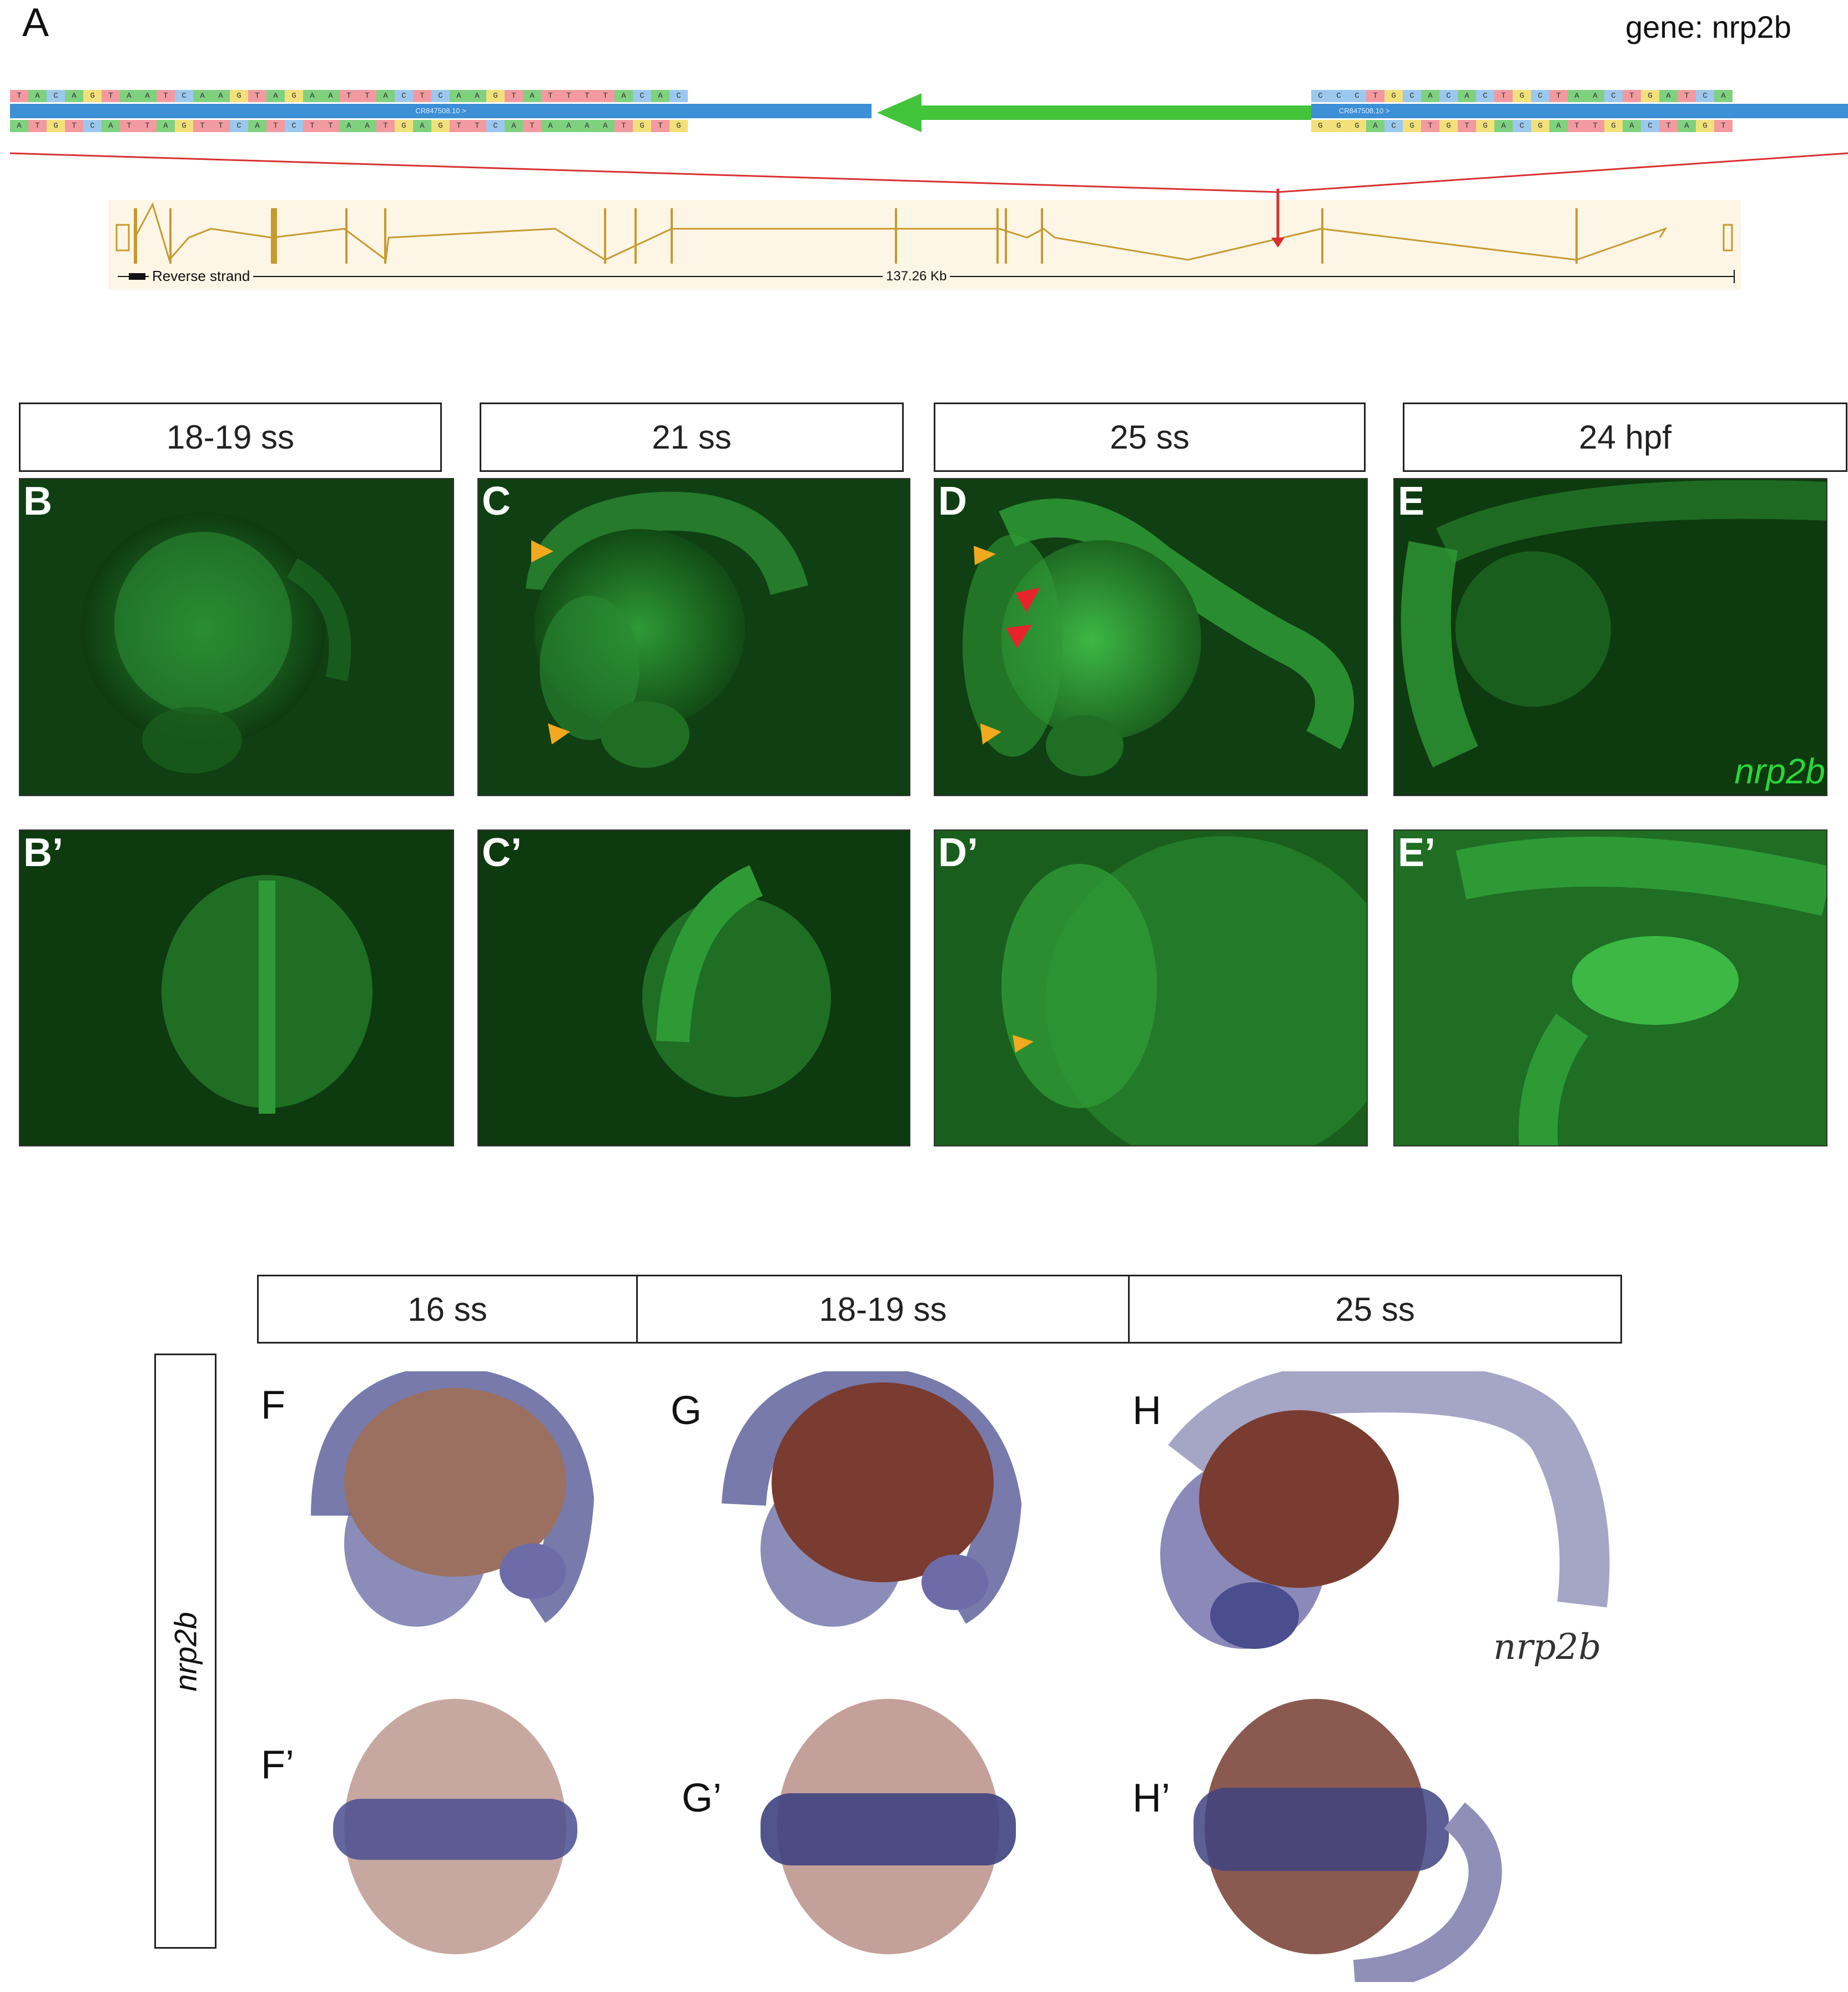  What do you see at coordinates (231, 437) in the screenshot?
I see `header-18-19ss: 18-19 ss` at bounding box center [231, 437].